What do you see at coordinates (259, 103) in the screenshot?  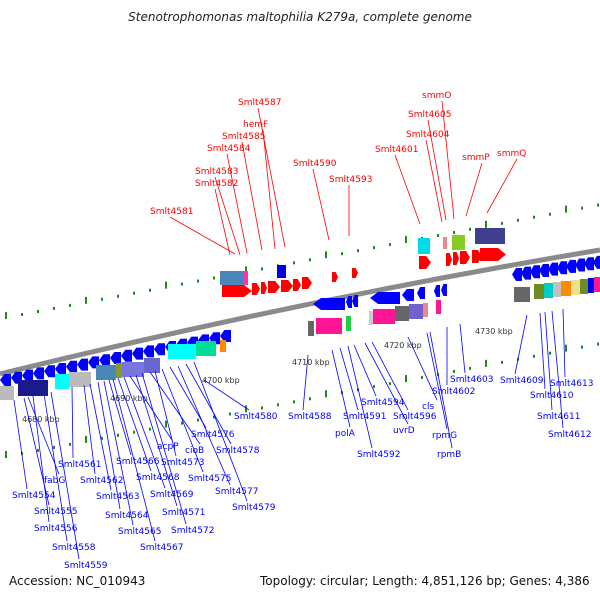 I see `forward-gene-label: Smlt4587` at bounding box center [259, 103].